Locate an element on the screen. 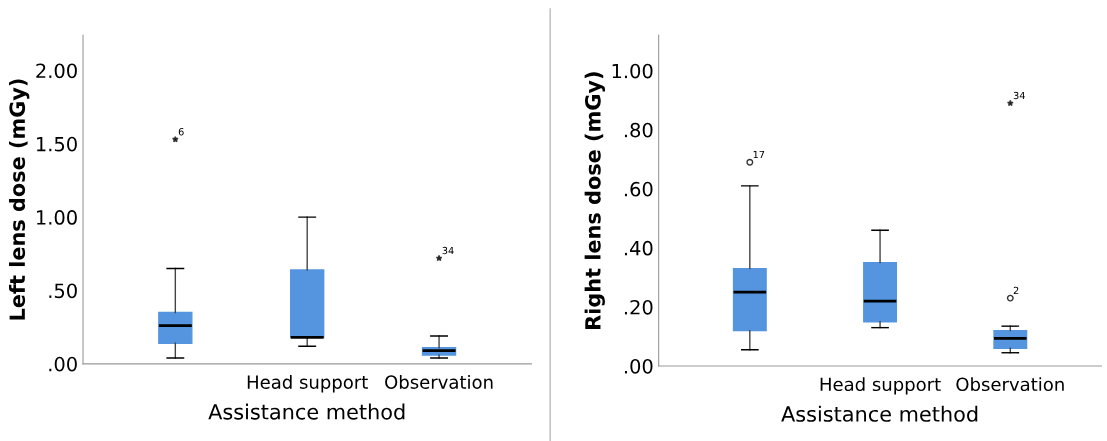  y-tick-label: .80 is located at coordinates (638, 130).